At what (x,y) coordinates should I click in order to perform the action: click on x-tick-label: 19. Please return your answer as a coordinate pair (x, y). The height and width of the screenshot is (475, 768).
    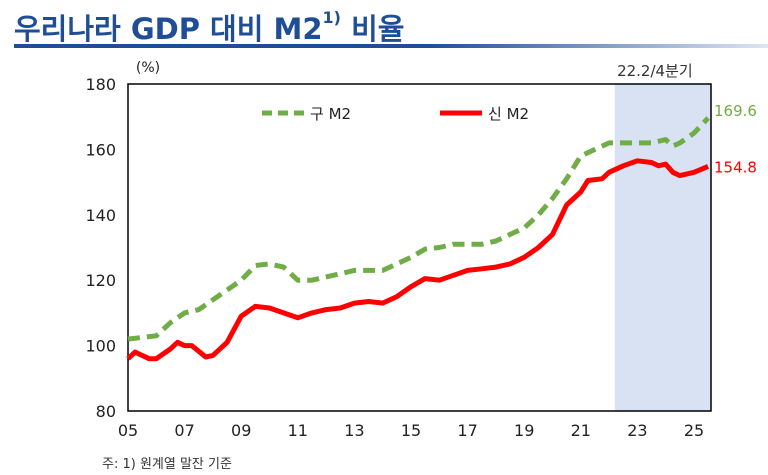
    Looking at the image, I should click on (524, 430).